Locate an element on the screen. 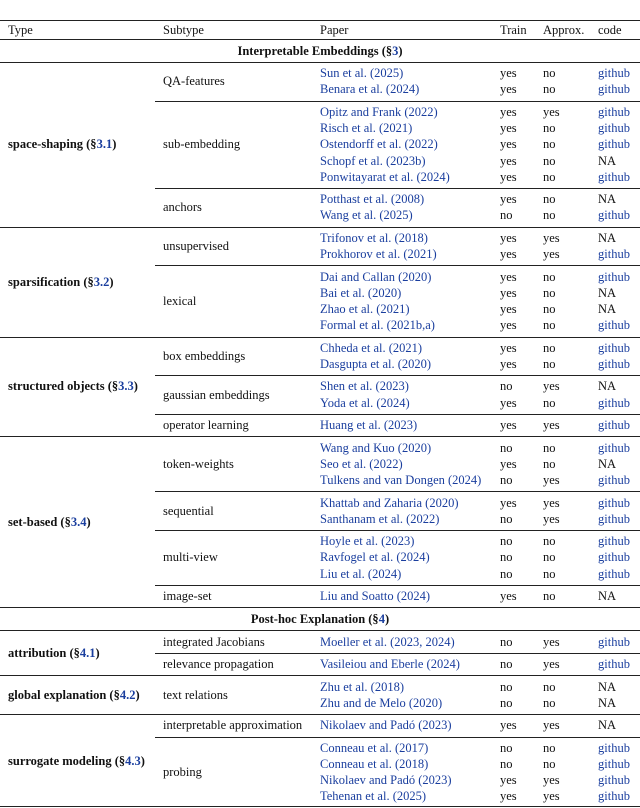  label-part: ) is located at coordinates (114, 144).